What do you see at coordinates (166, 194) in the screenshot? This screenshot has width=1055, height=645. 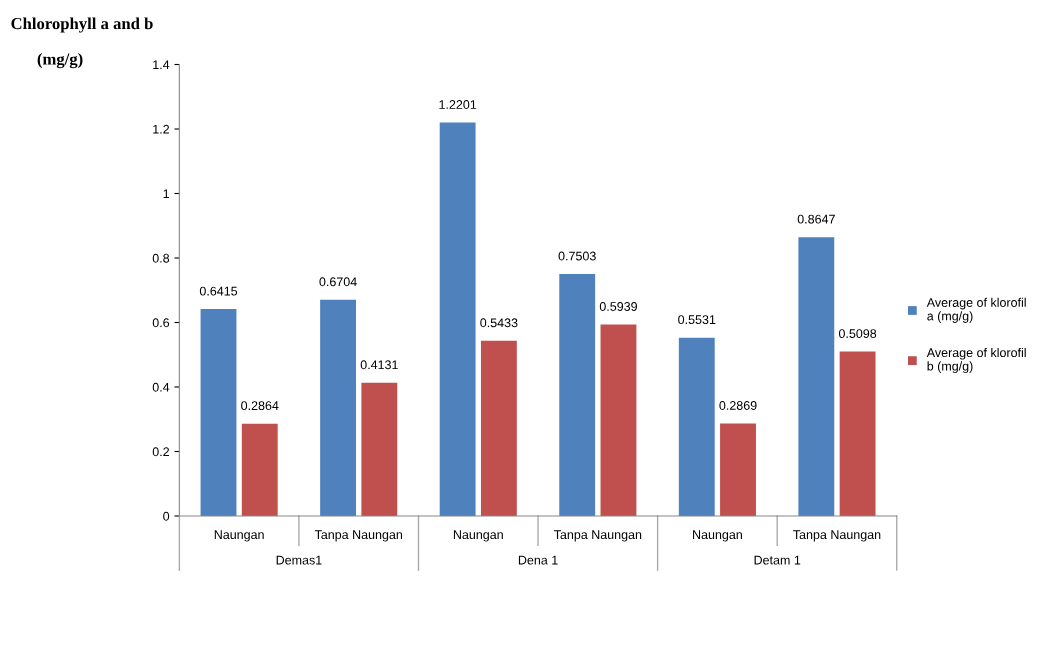 I see `y-tick-label: 1` at bounding box center [166, 194].